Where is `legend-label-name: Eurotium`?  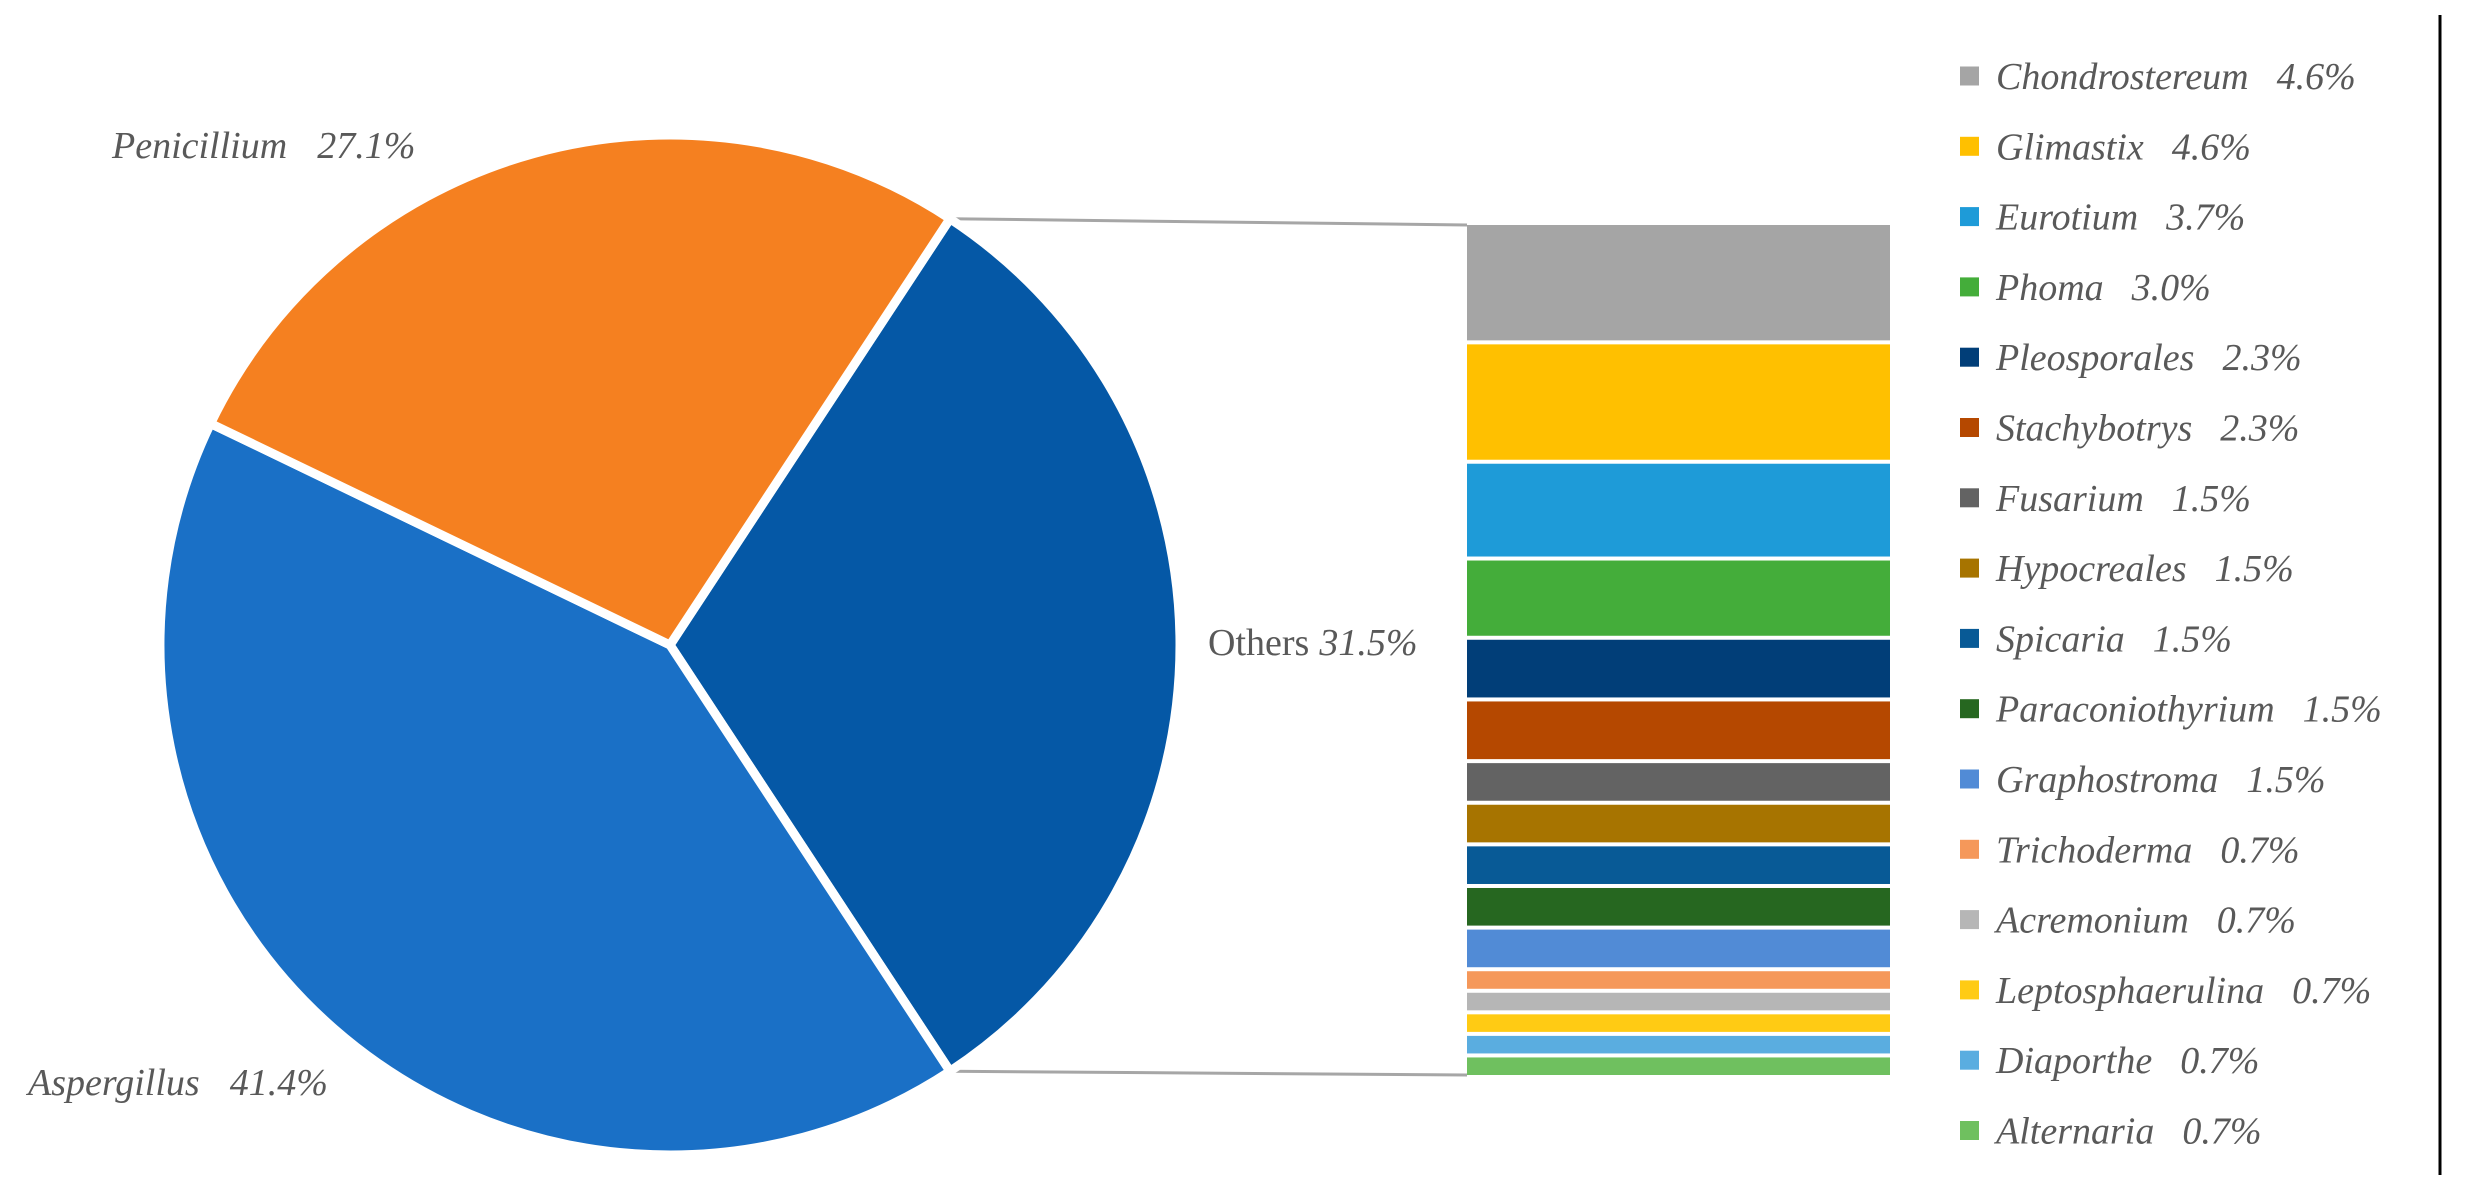
legend-label-name: Eurotium is located at coordinates (2066, 218).